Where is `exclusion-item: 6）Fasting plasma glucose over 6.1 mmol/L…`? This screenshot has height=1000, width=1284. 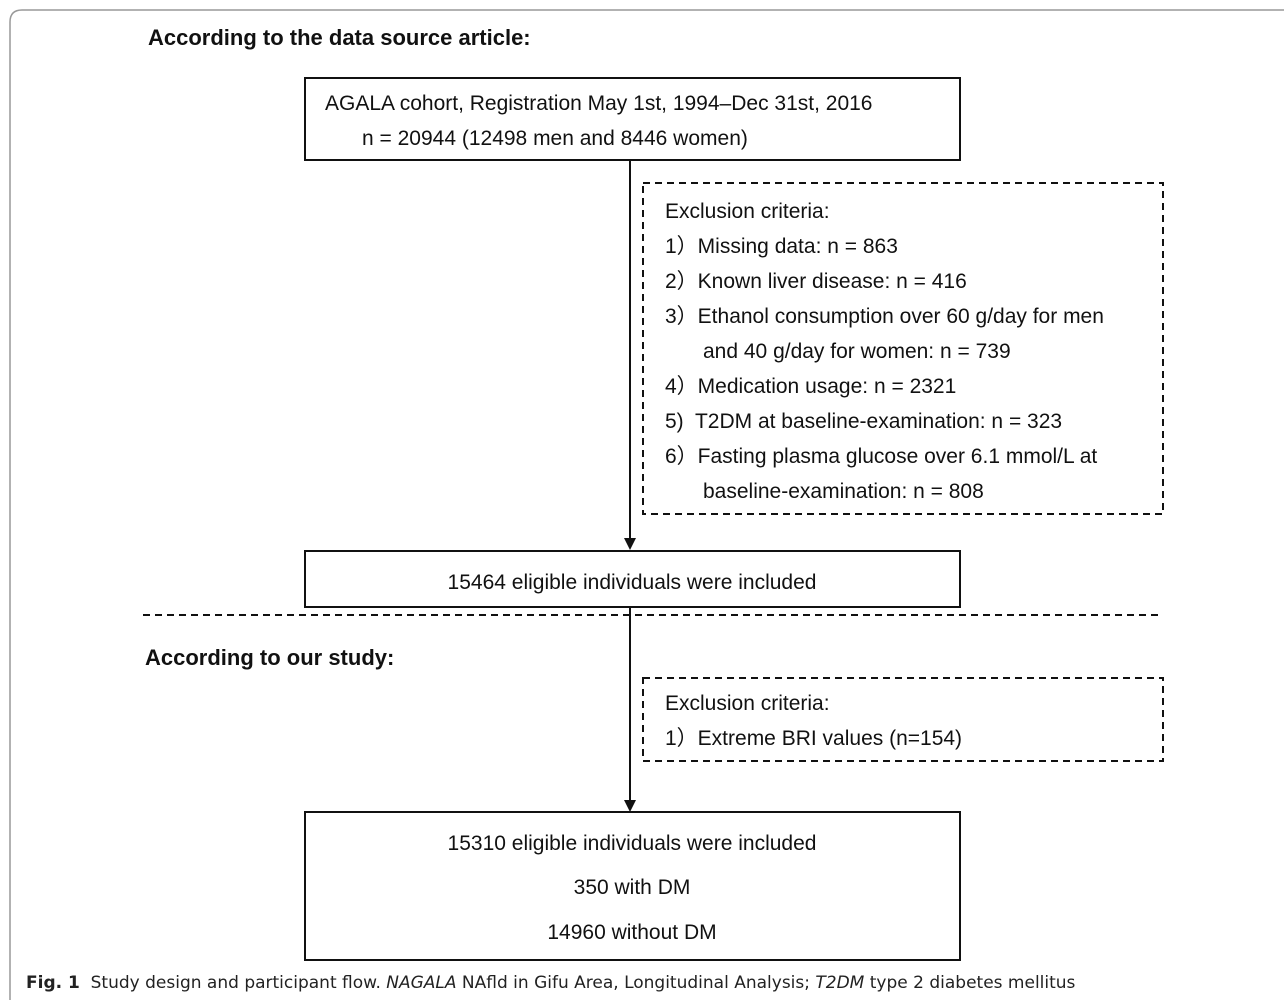 exclusion-item: 6）Fasting plasma glucose over 6.1 mmol/L… is located at coordinates (881, 456).